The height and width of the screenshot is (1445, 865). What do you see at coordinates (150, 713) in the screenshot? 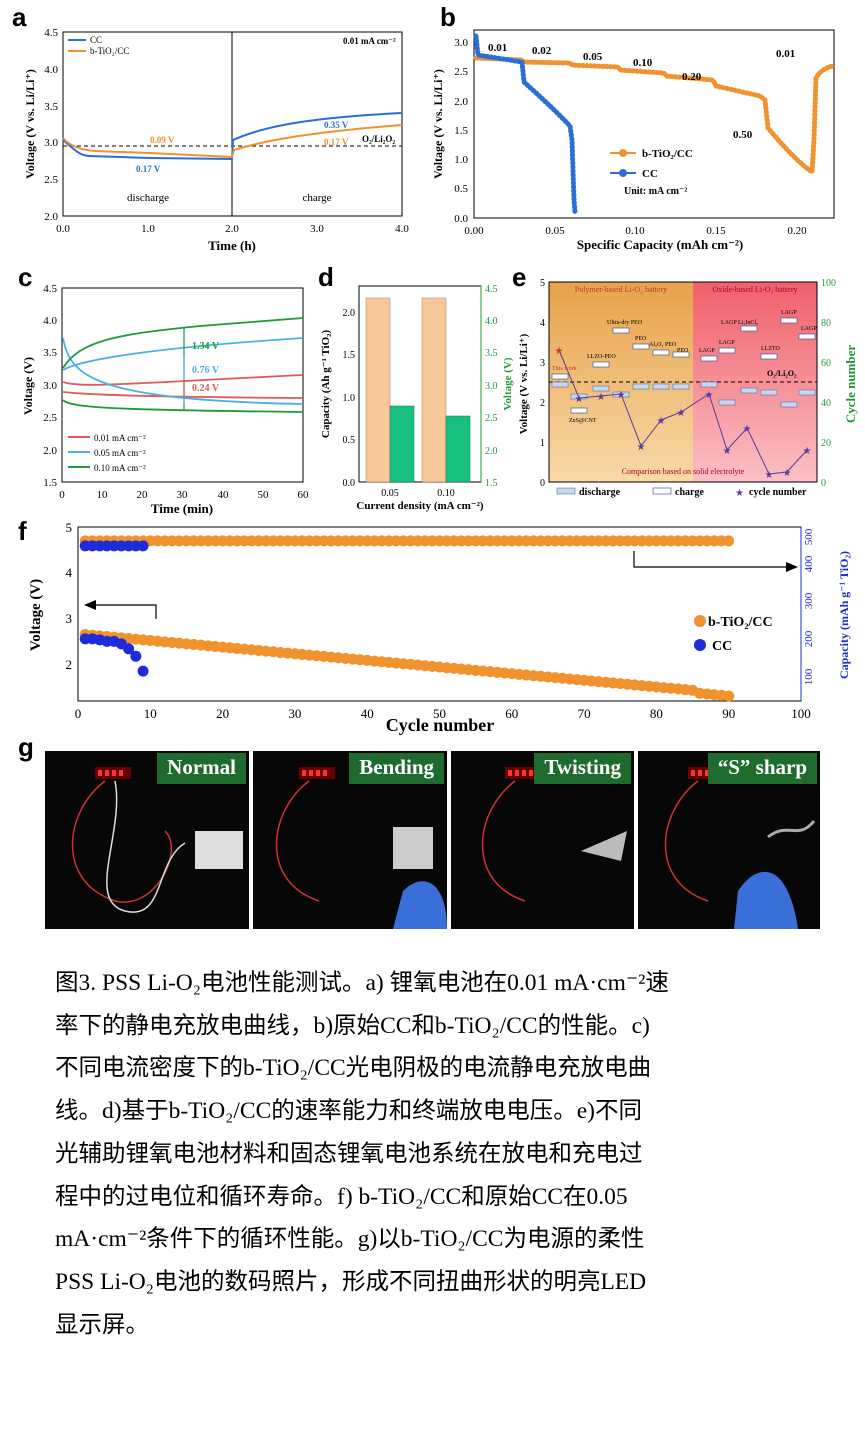
I see `f-xtick-1: 10` at bounding box center [150, 713].